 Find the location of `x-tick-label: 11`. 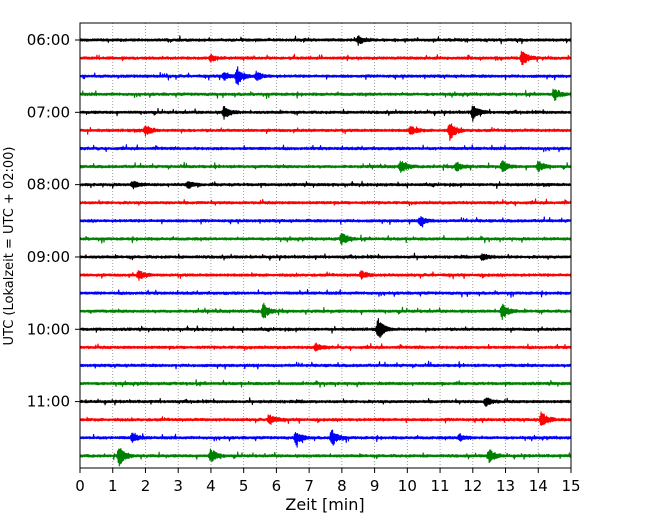

x-tick-label: 11 is located at coordinates (440, 486).